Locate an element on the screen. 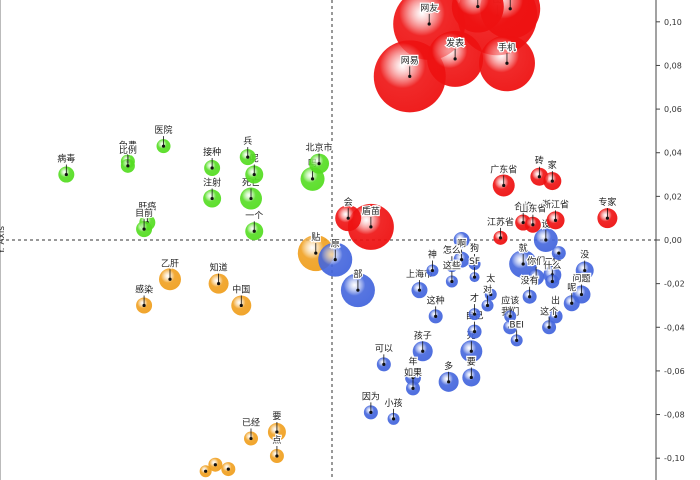 The image size is (700, 480). y-tick-label: 0,04 is located at coordinates (673, 153).